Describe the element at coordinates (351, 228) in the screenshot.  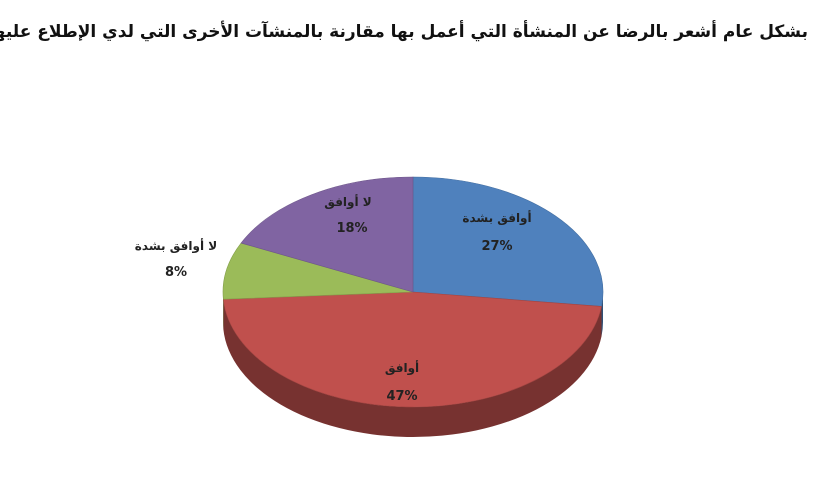
I see `slice-value-disagree: 18%` at that location.